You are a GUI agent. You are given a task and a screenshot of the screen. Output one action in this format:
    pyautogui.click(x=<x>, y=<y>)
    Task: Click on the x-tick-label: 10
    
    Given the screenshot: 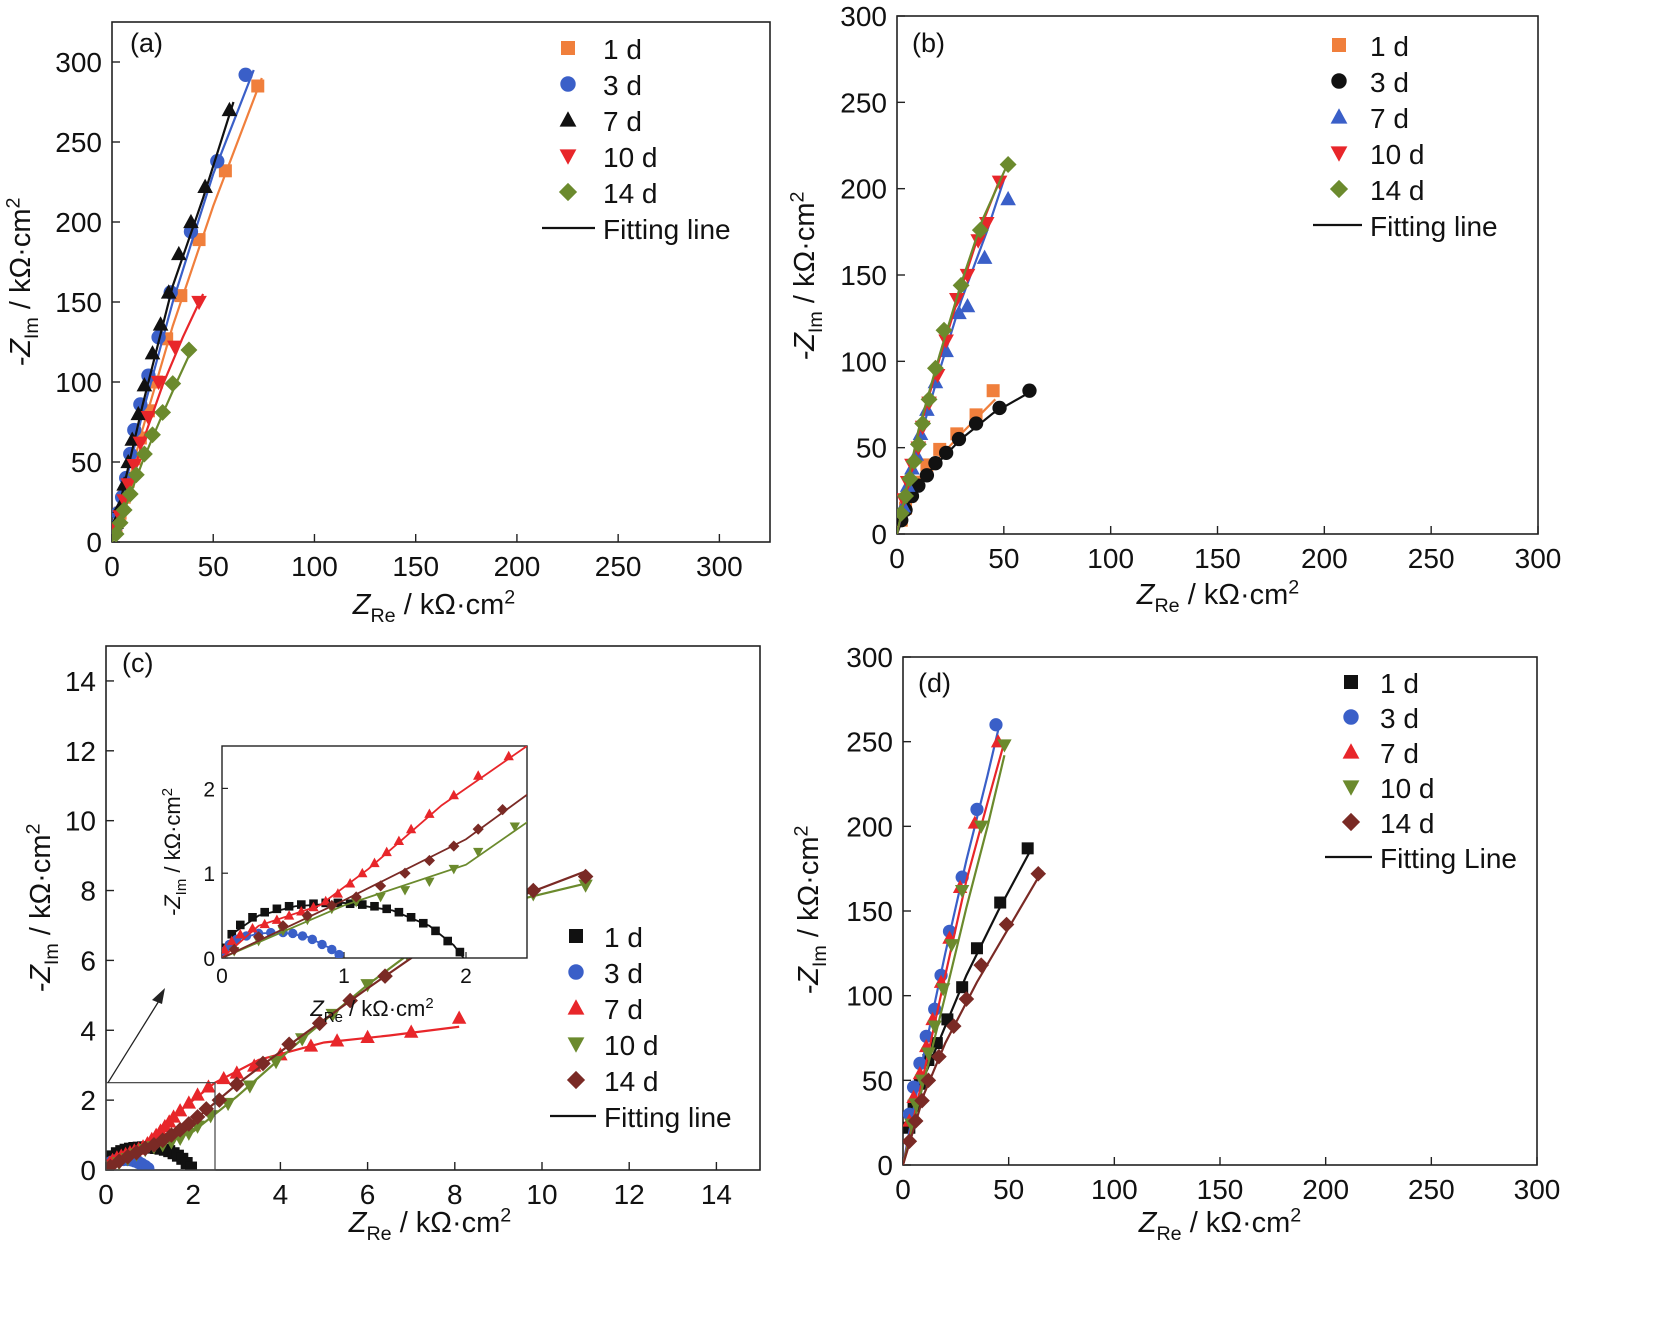 What is the action you would take?
    pyautogui.click(x=541, y=1194)
    